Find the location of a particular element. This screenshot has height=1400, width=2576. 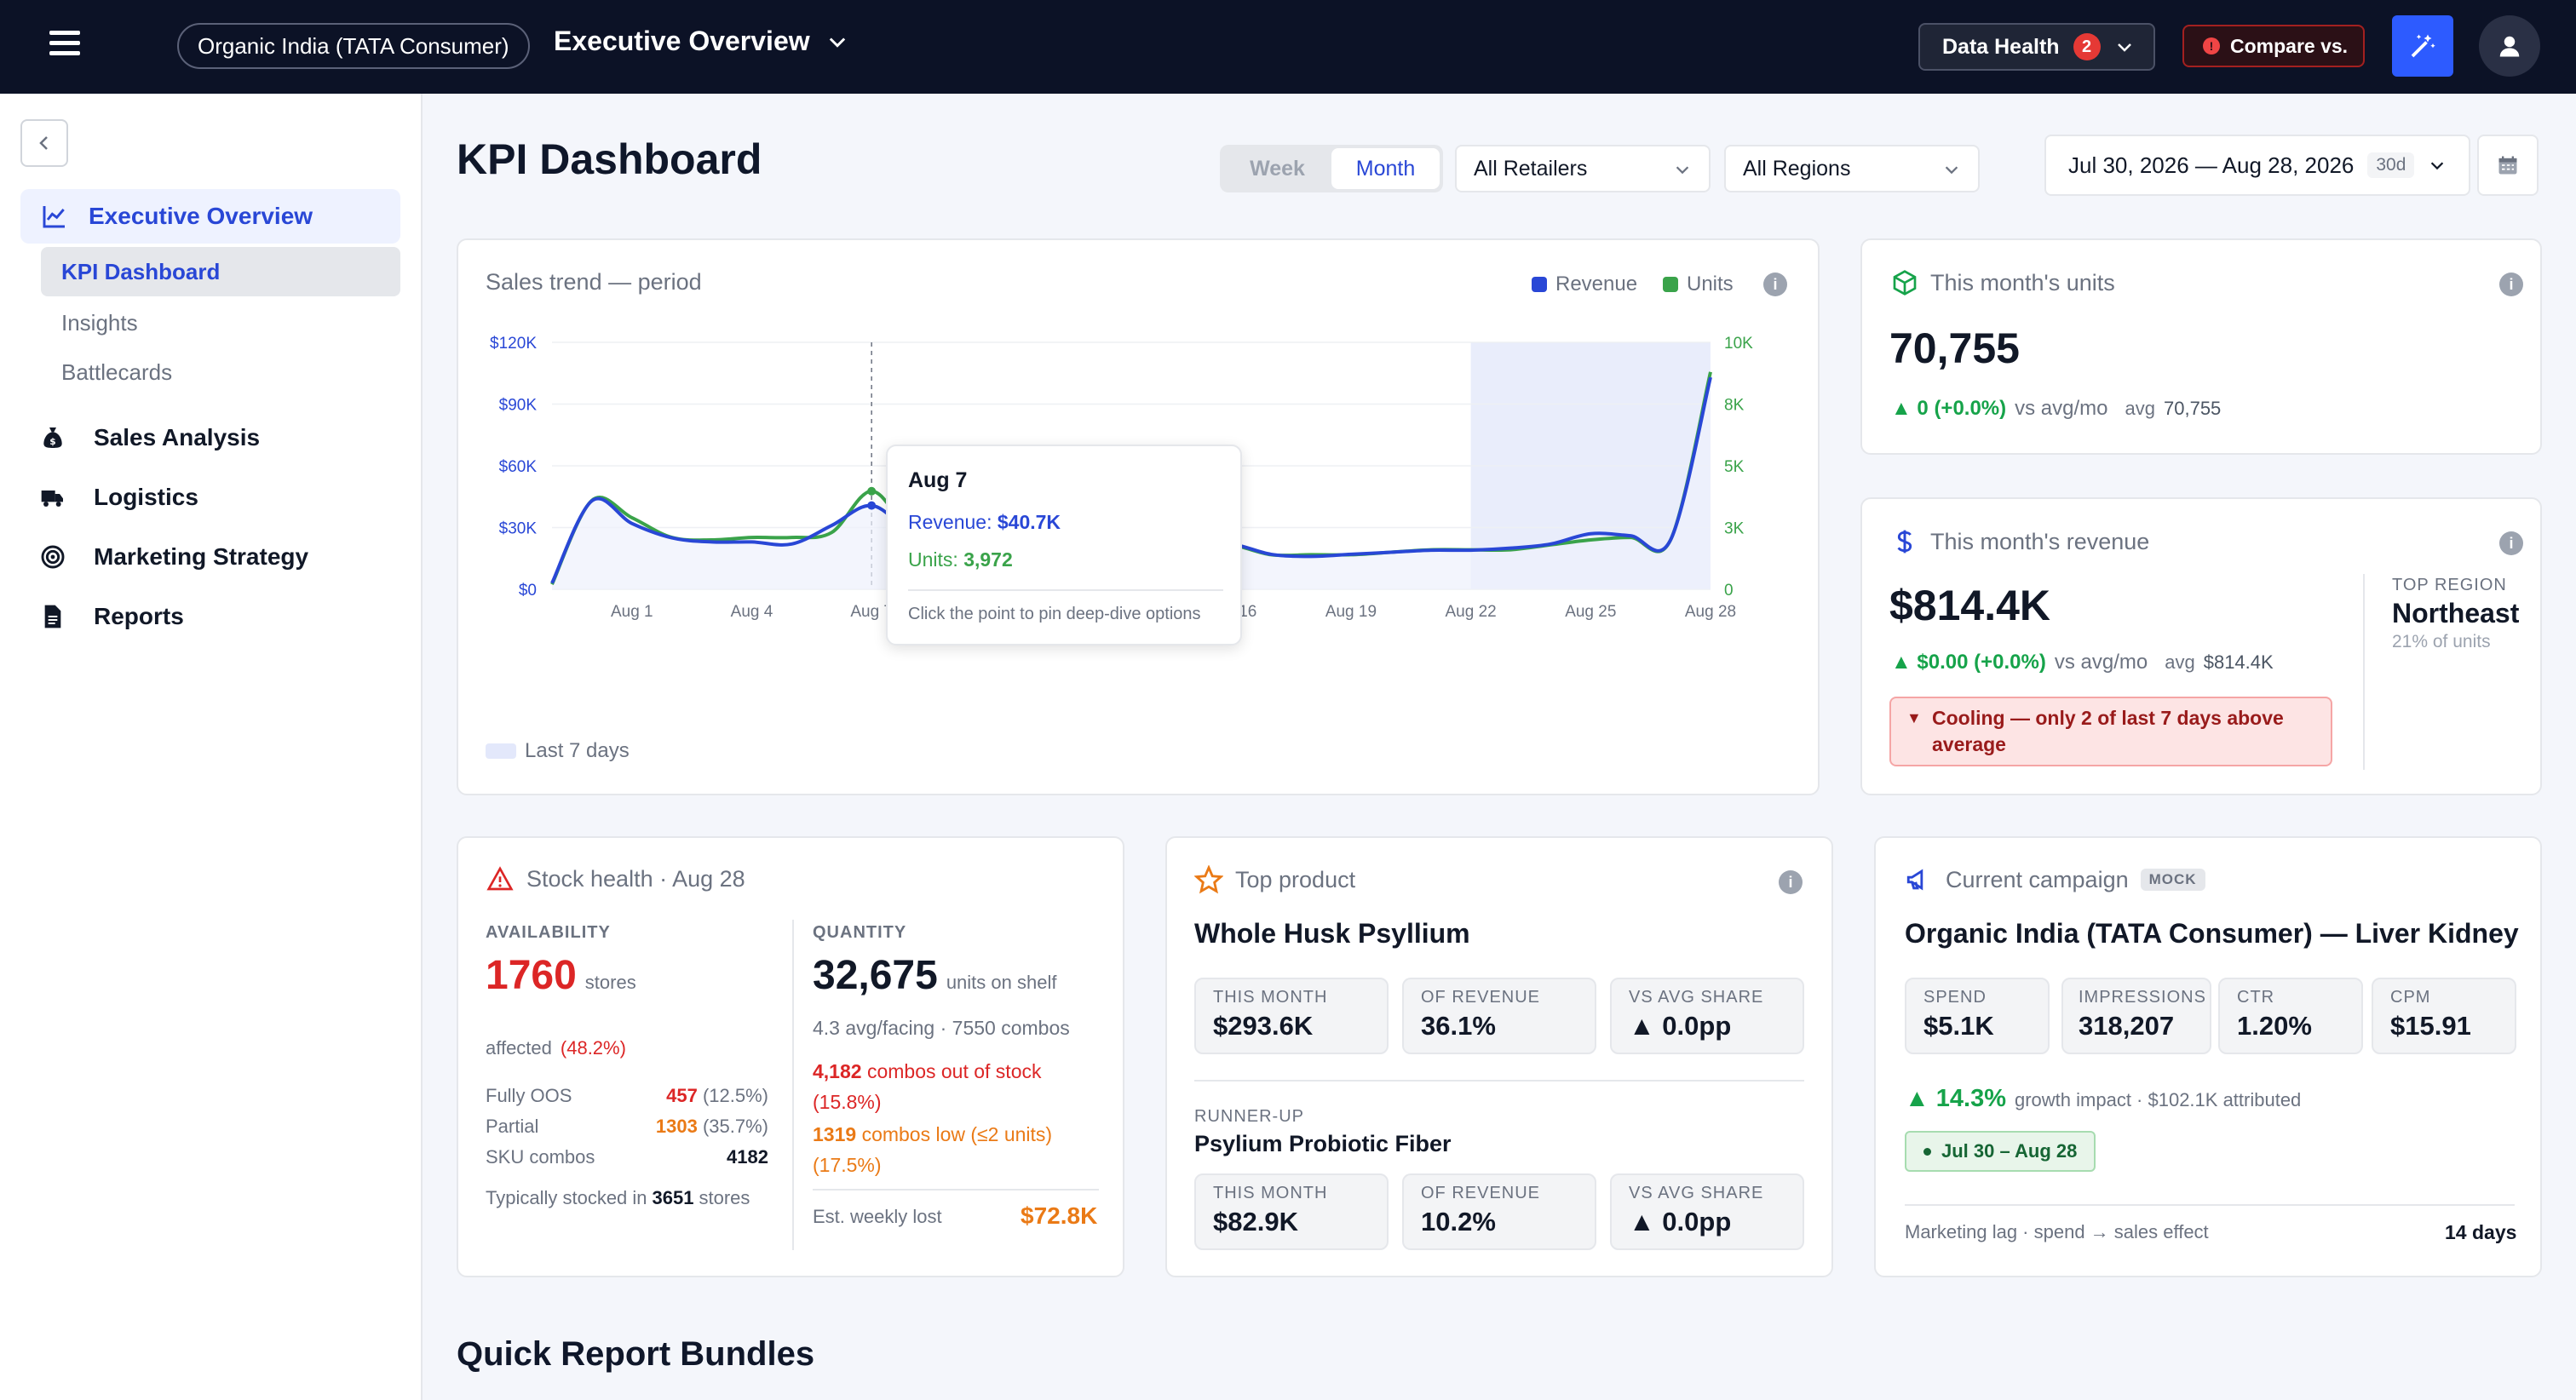

revenue-delta-row: ▲ $0.00 (+0.0%) vs avg/mo avg $814.4K is located at coordinates (2082, 662).